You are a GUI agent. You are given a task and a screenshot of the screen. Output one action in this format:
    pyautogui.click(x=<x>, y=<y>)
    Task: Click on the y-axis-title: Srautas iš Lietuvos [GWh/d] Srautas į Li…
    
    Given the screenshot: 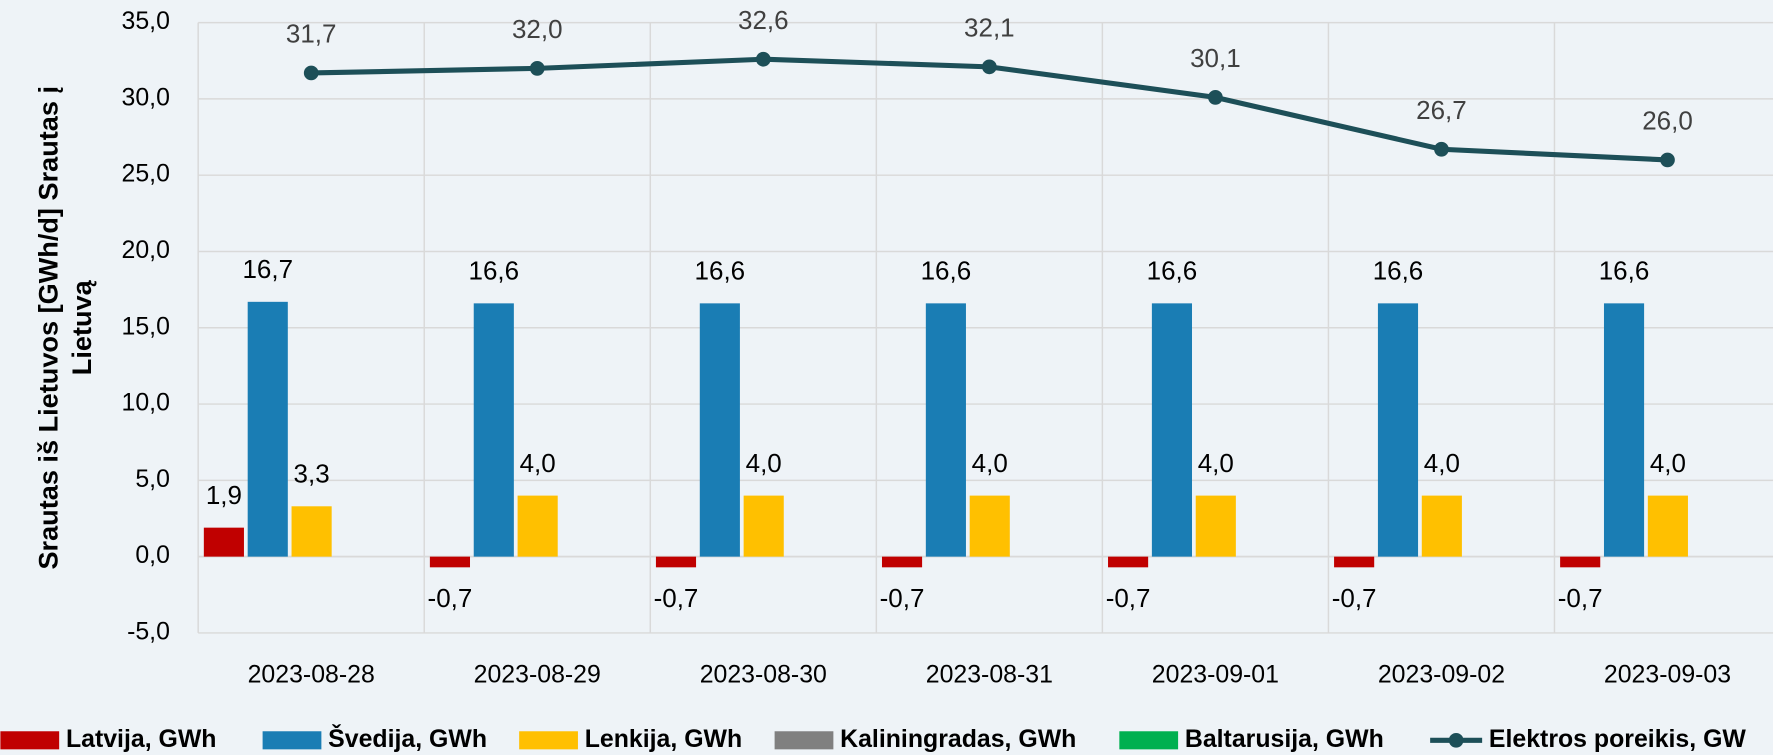 What is the action you would take?
    pyautogui.click(x=64, y=328)
    